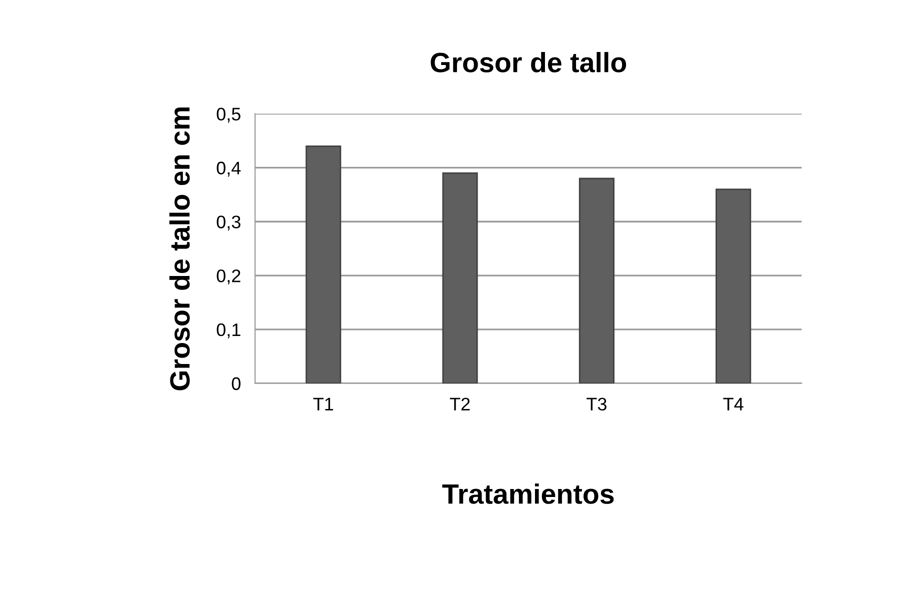 The height and width of the screenshot is (599, 911). Describe the element at coordinates (179, 249) in the screenshot. I see `y-axis-title: Grosor de tallo en cm` at that location.